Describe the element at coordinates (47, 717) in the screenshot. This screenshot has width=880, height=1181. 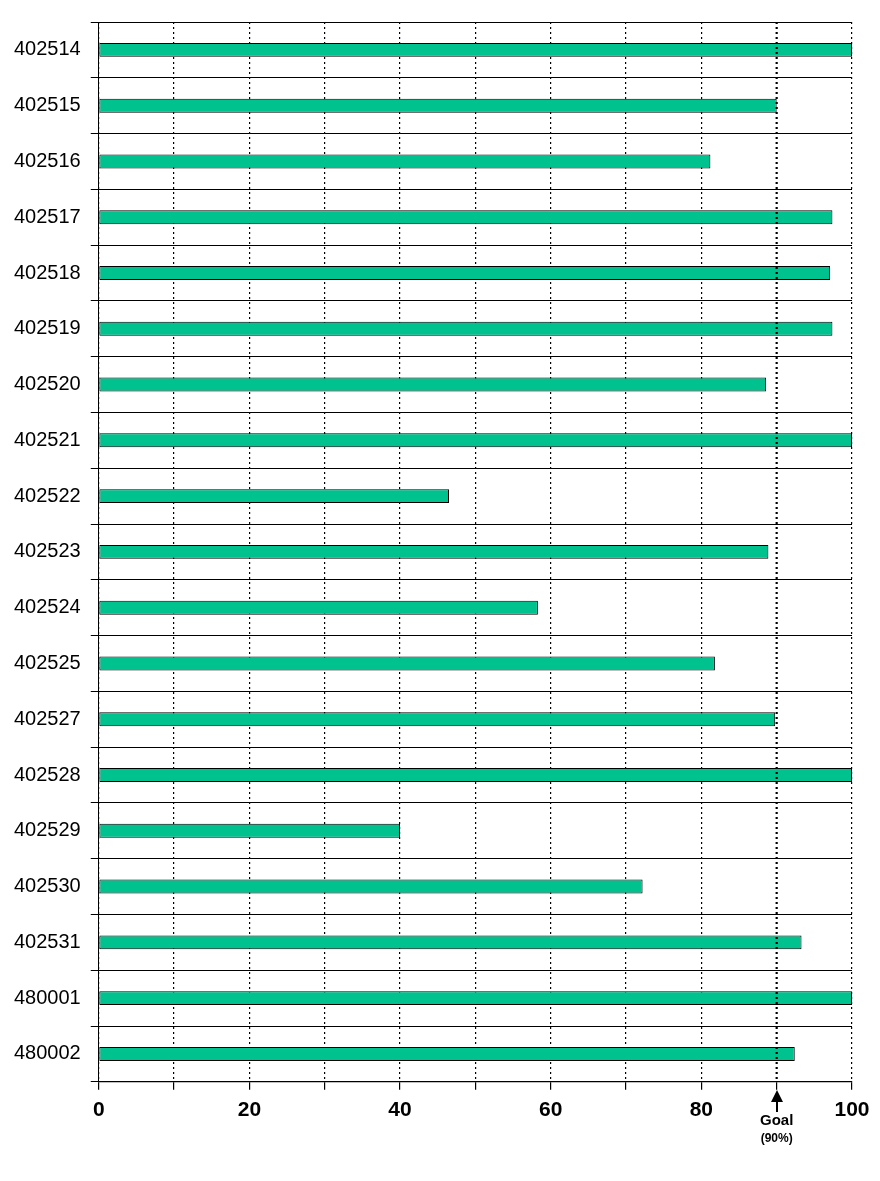
I see `y-tick-label: 402527` at that location.